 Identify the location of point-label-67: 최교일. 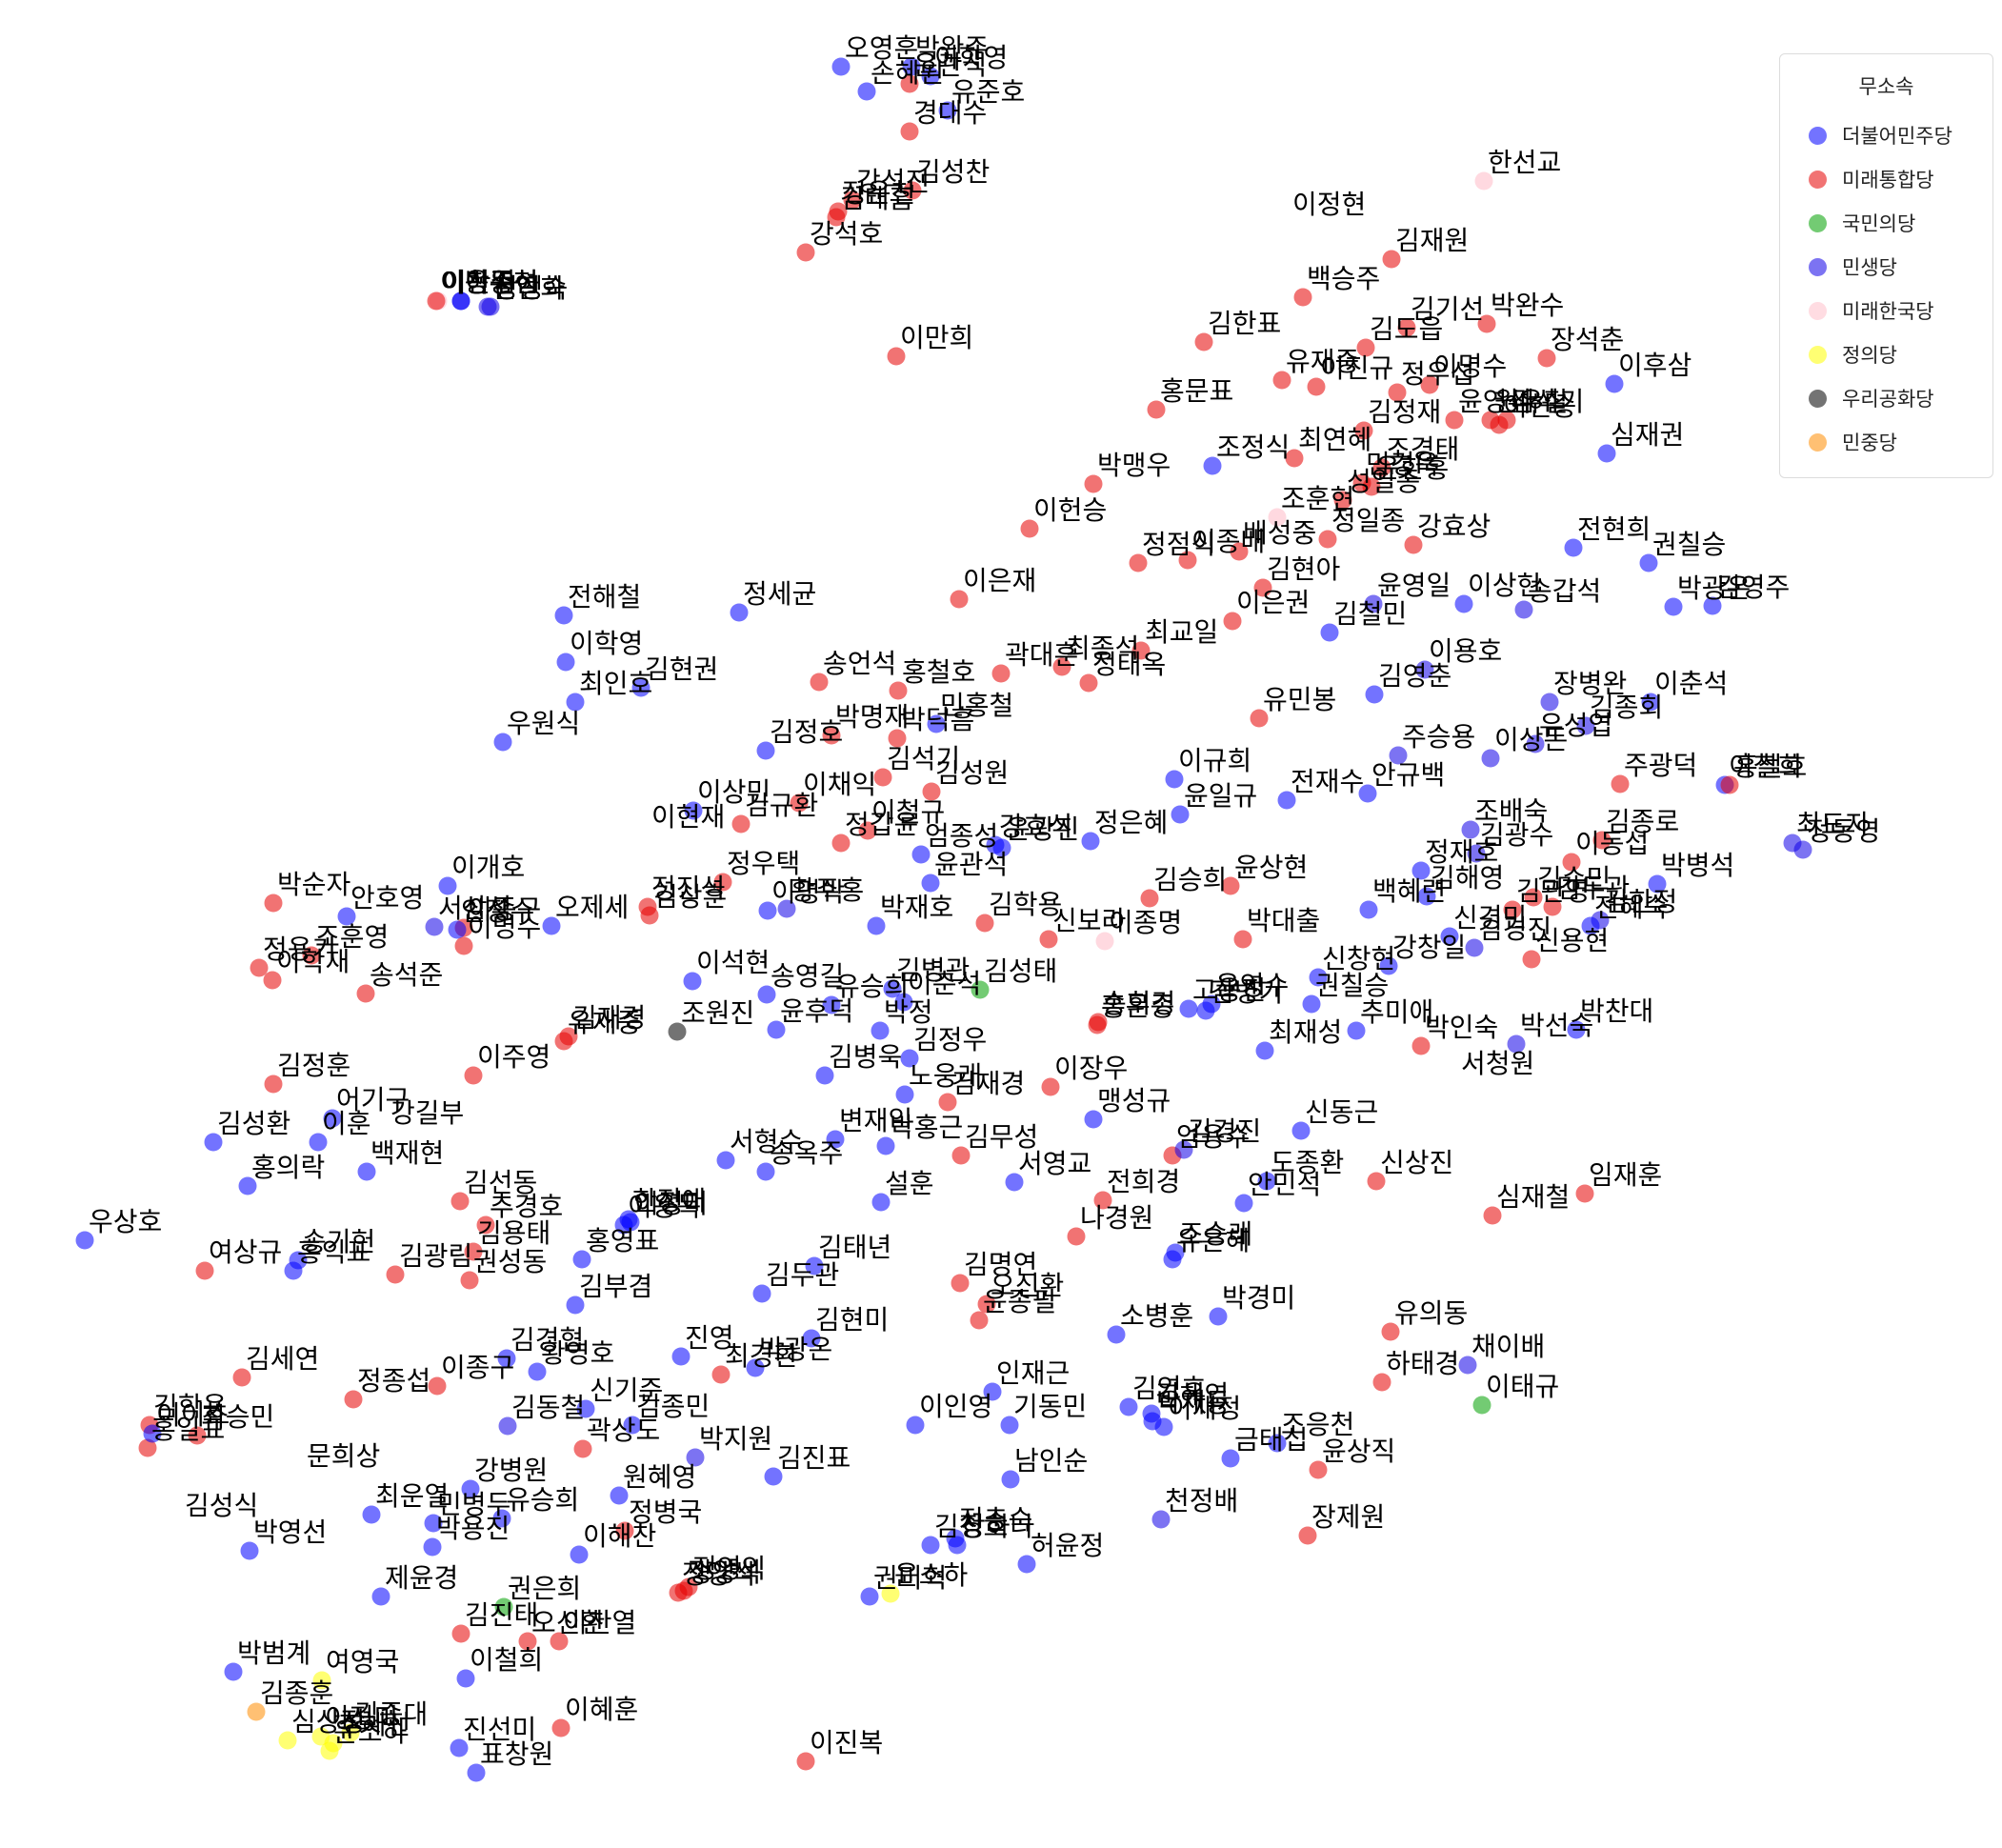
(1181, 632).